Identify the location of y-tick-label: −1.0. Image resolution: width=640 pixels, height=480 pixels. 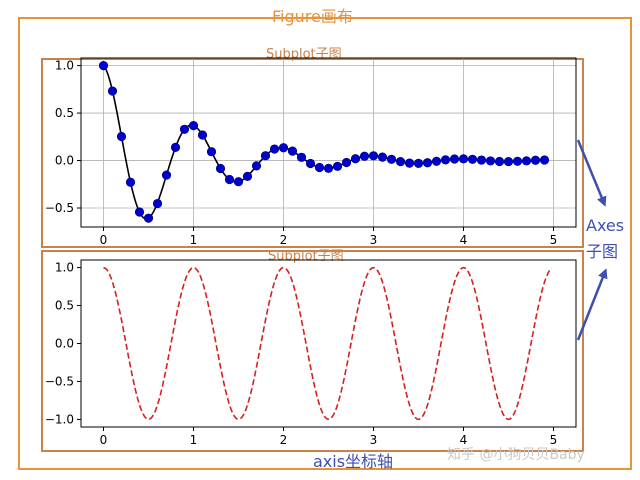
(59, 419).